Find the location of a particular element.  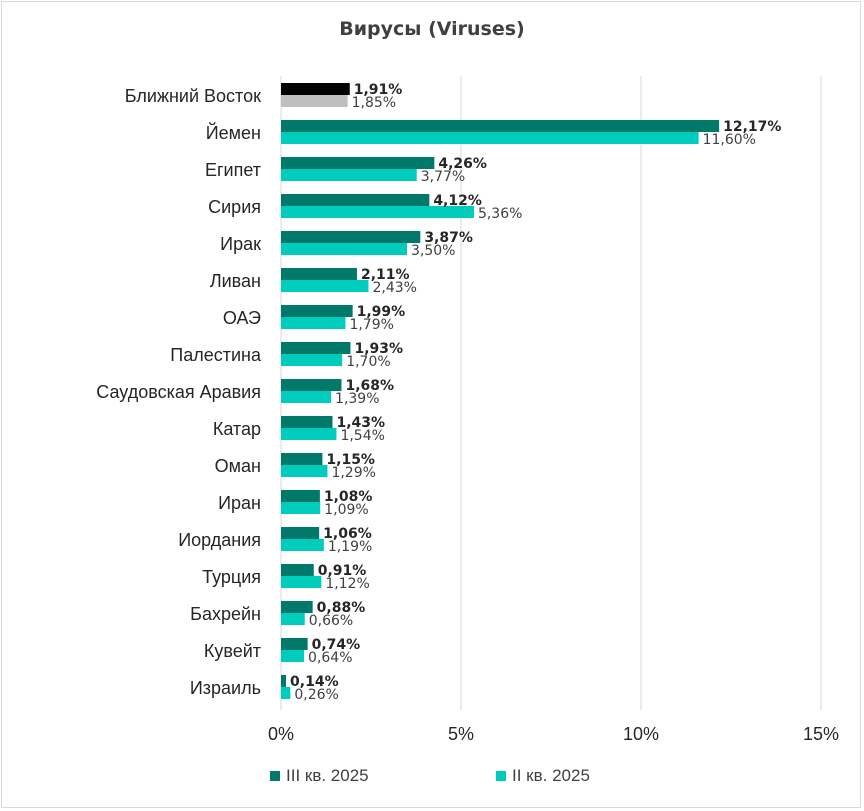

data-label-series-2: 11,60% is located at coordinates (729, 140).